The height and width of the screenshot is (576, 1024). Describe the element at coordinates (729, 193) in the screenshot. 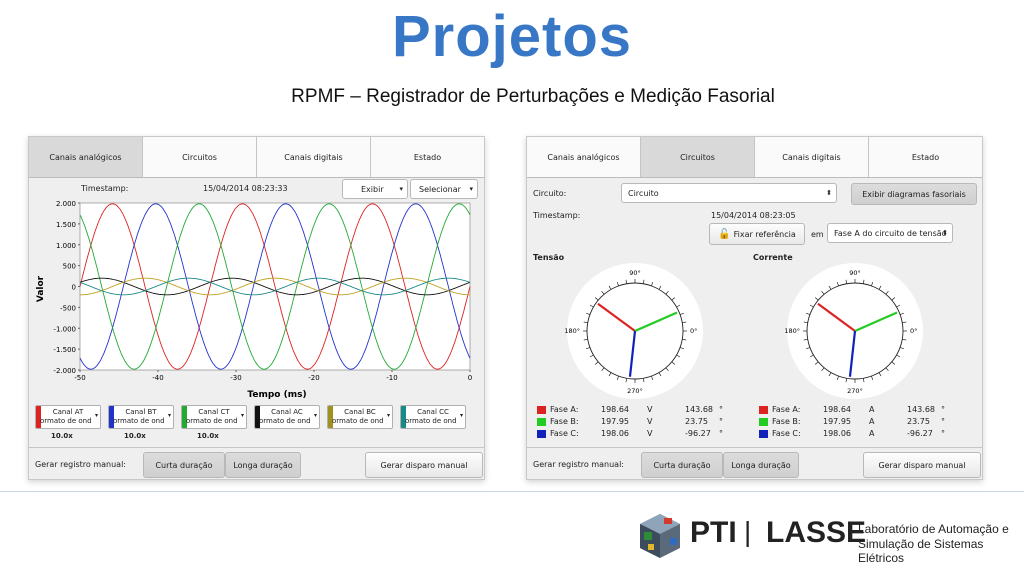

I see `circuit-select: Circuito ⬍` at that location.